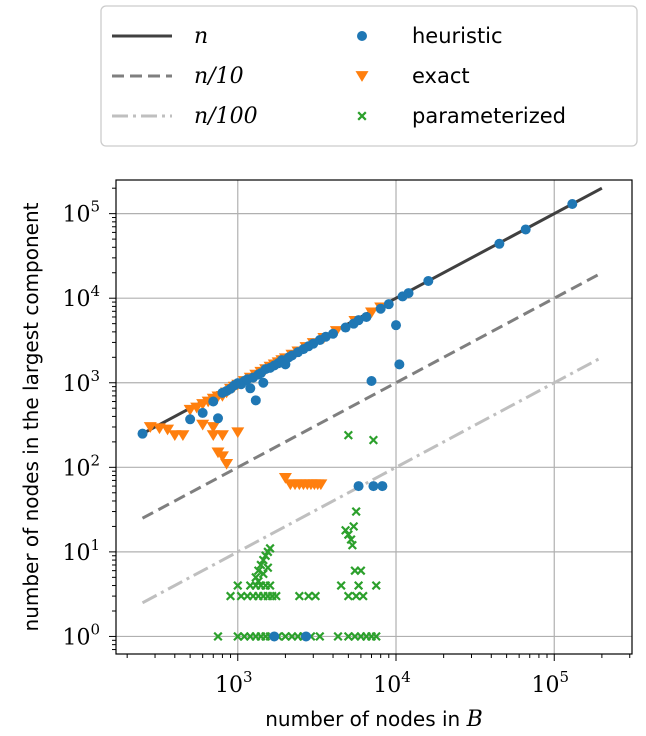 The image size is (646, 736). I want to click on legend-series-label: parameterized, so click(489, 116).